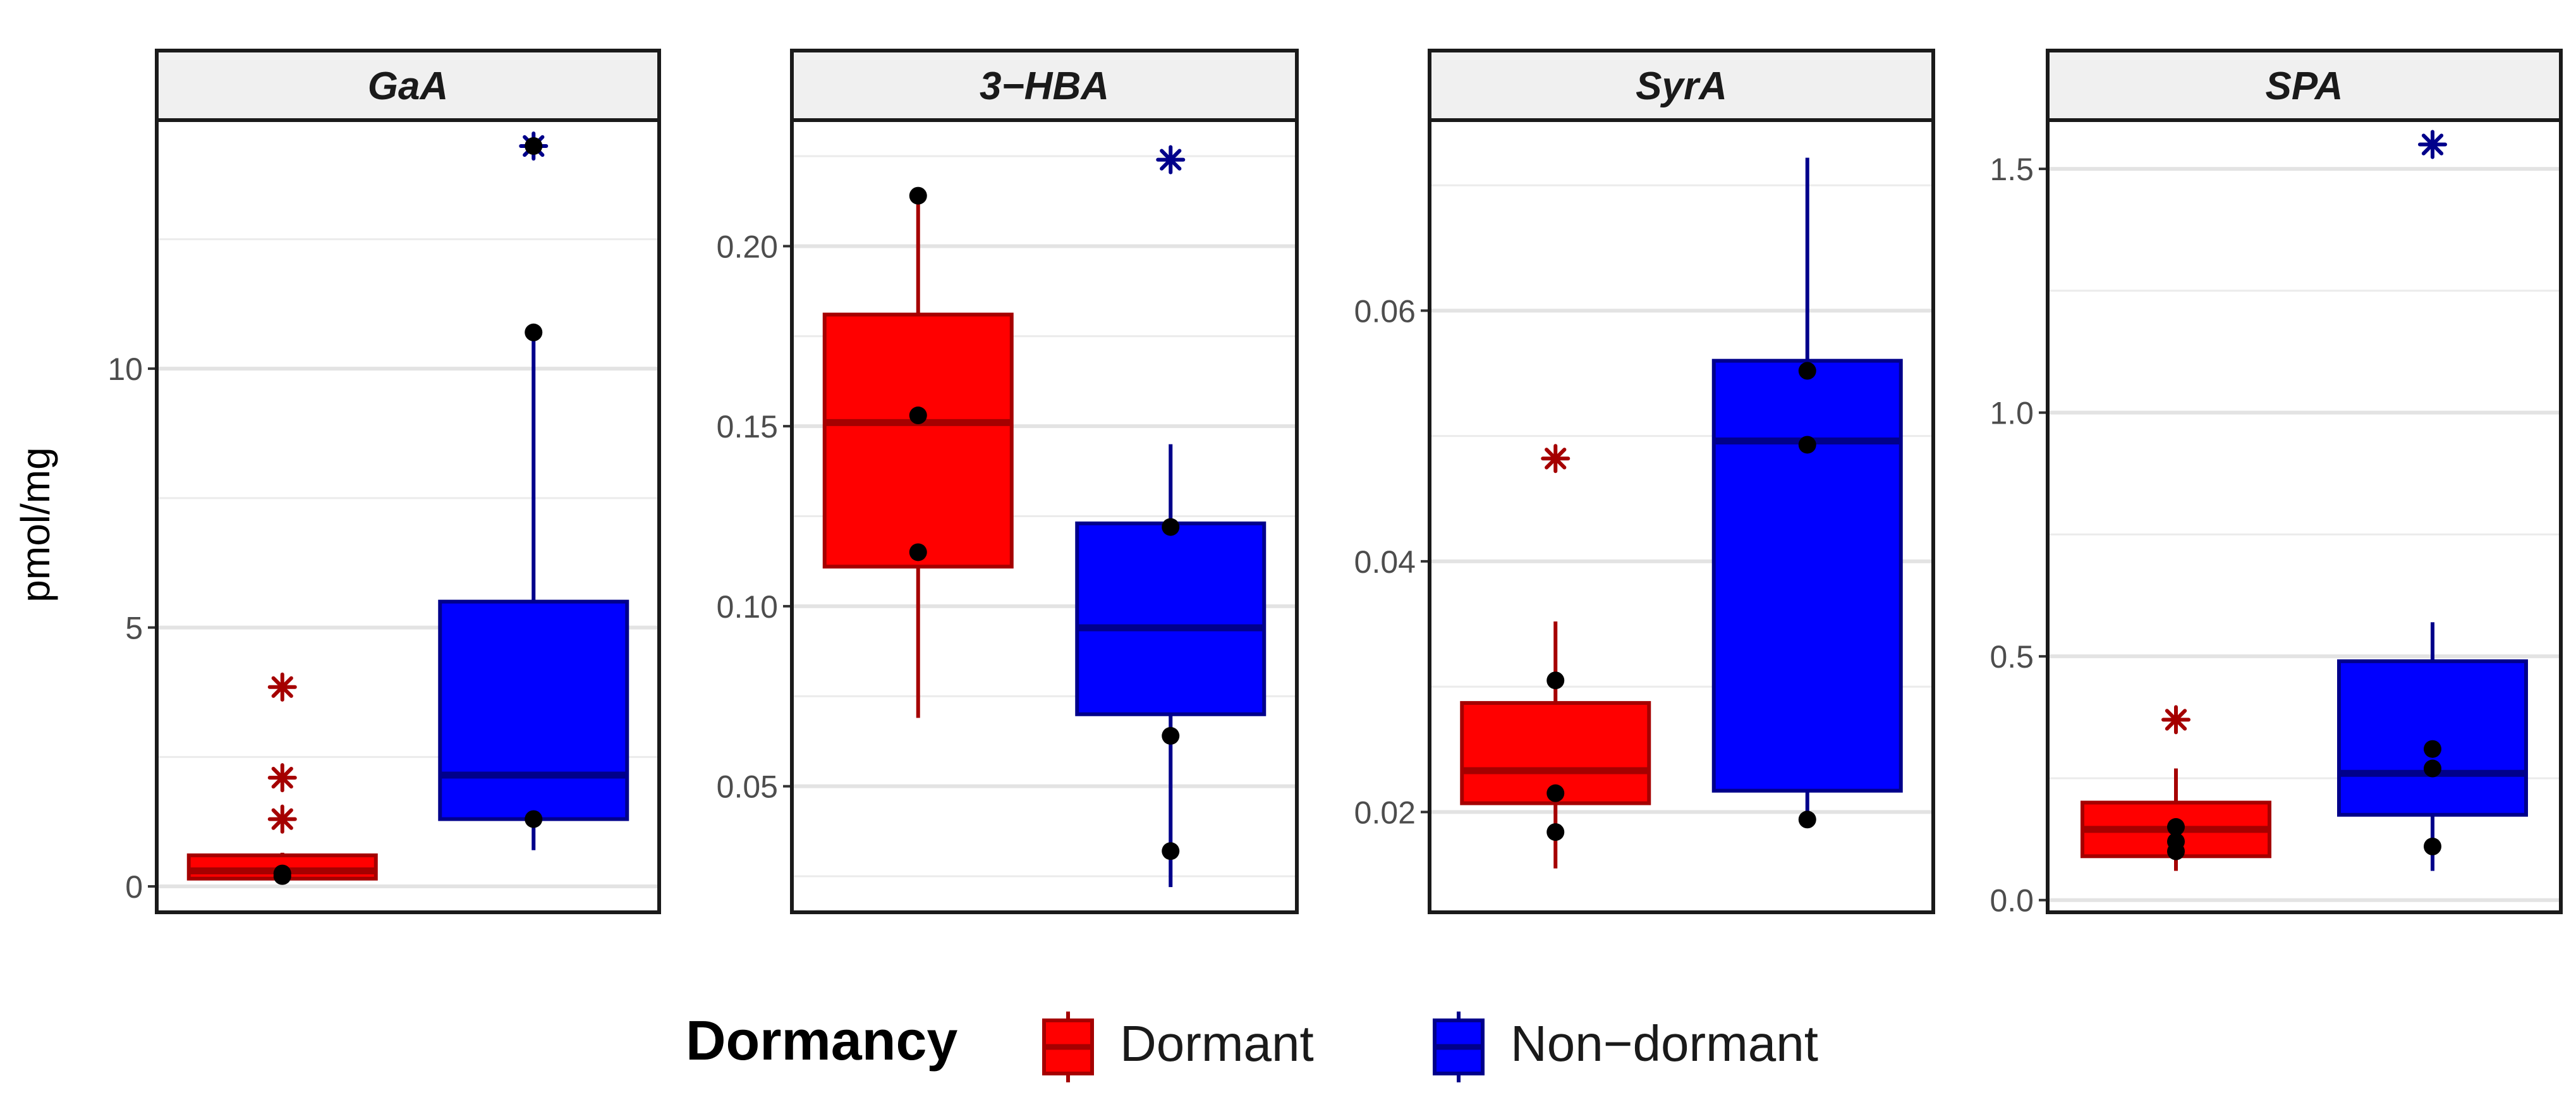 This screenshot has width=2576, height=1095. What do you see at coordinates (35, 524) in the screenshot?
I see `y-axis-label: pmol/mg` at bounding box center [35, 524].